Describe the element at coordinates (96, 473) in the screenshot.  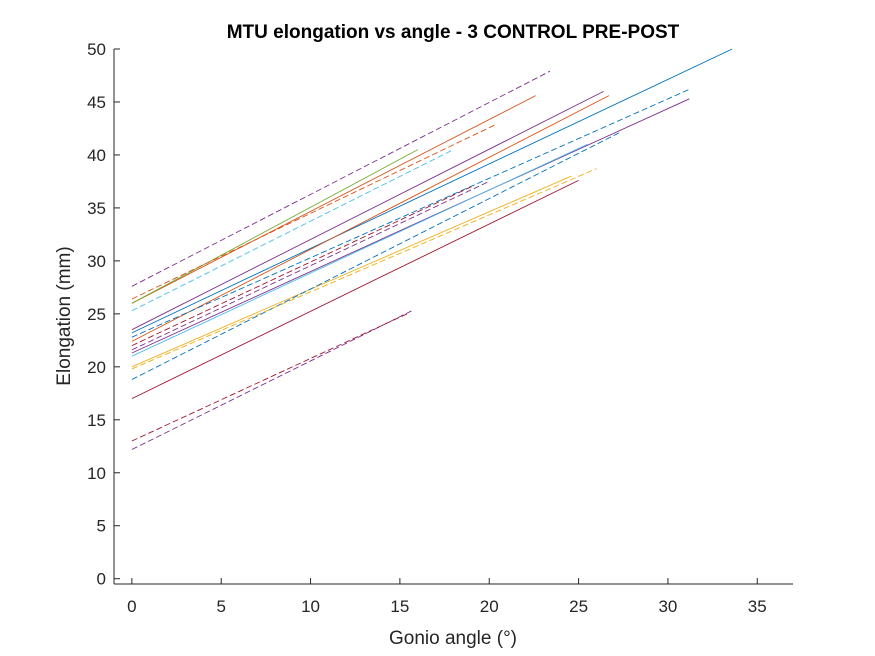
I see `y-tick-label: 10` at that location.